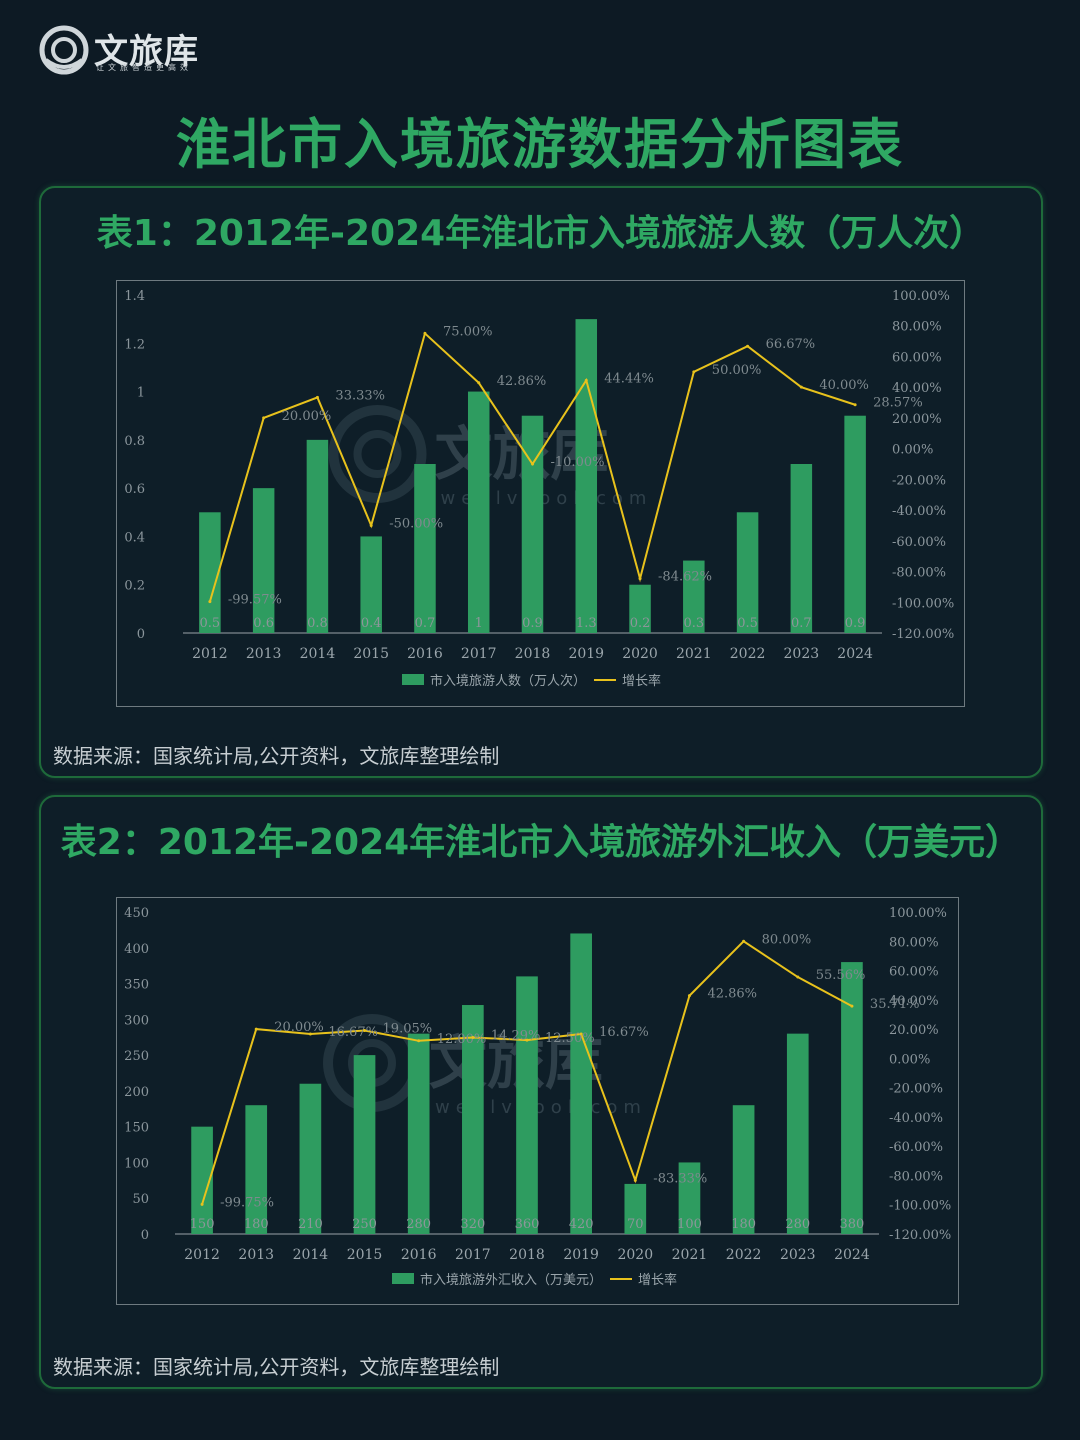  I want to click on x-tick-label: 2024, so click(855, 654).